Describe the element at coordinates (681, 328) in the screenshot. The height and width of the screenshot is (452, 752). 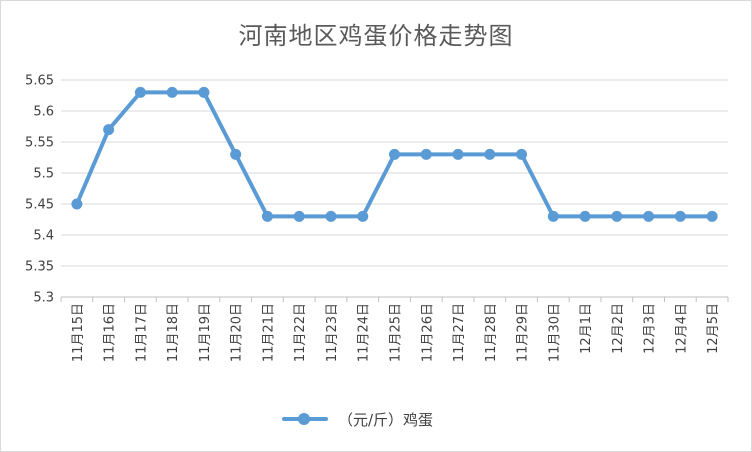
I see `x-tick-label: 12月4日` at that location.